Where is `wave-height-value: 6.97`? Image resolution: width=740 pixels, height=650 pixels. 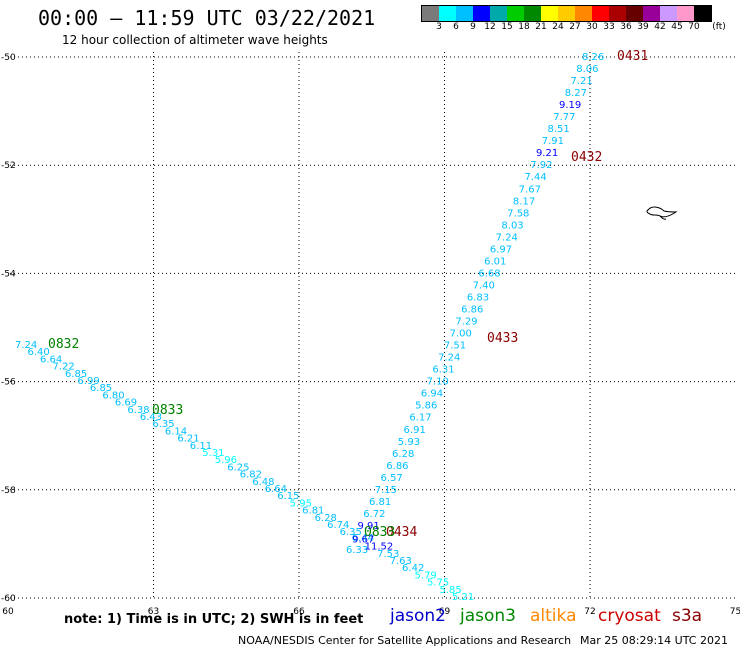
wave-height-value: 6.97 is located at coordinates (501, 249).